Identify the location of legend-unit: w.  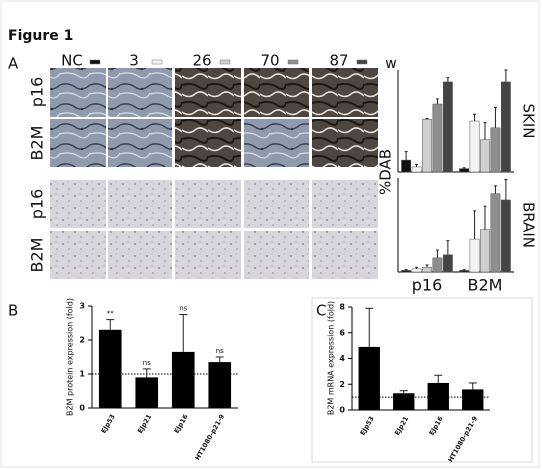
(390, 64).